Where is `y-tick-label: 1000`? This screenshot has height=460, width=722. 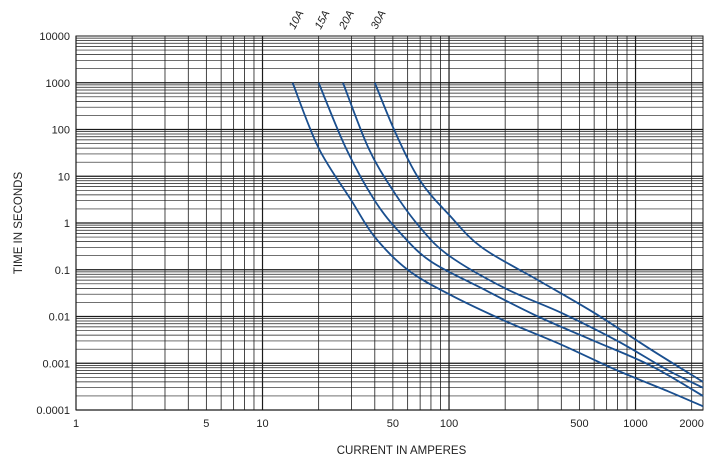 y-tick-label: 1000 is located at coordinates (58, 84).